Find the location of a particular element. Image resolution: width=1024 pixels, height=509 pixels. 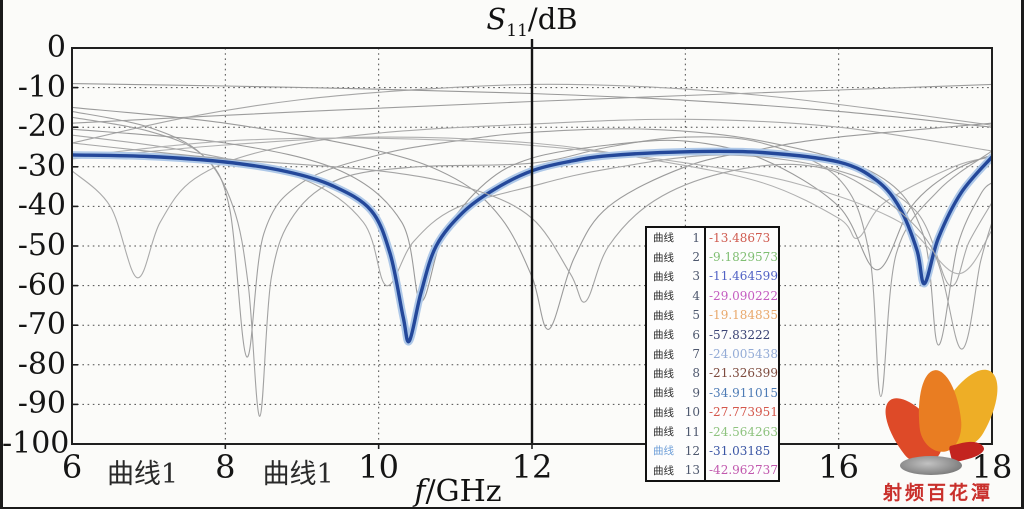

annotation-quxian-2: 曲线1 is located at coordinates (298, 474).